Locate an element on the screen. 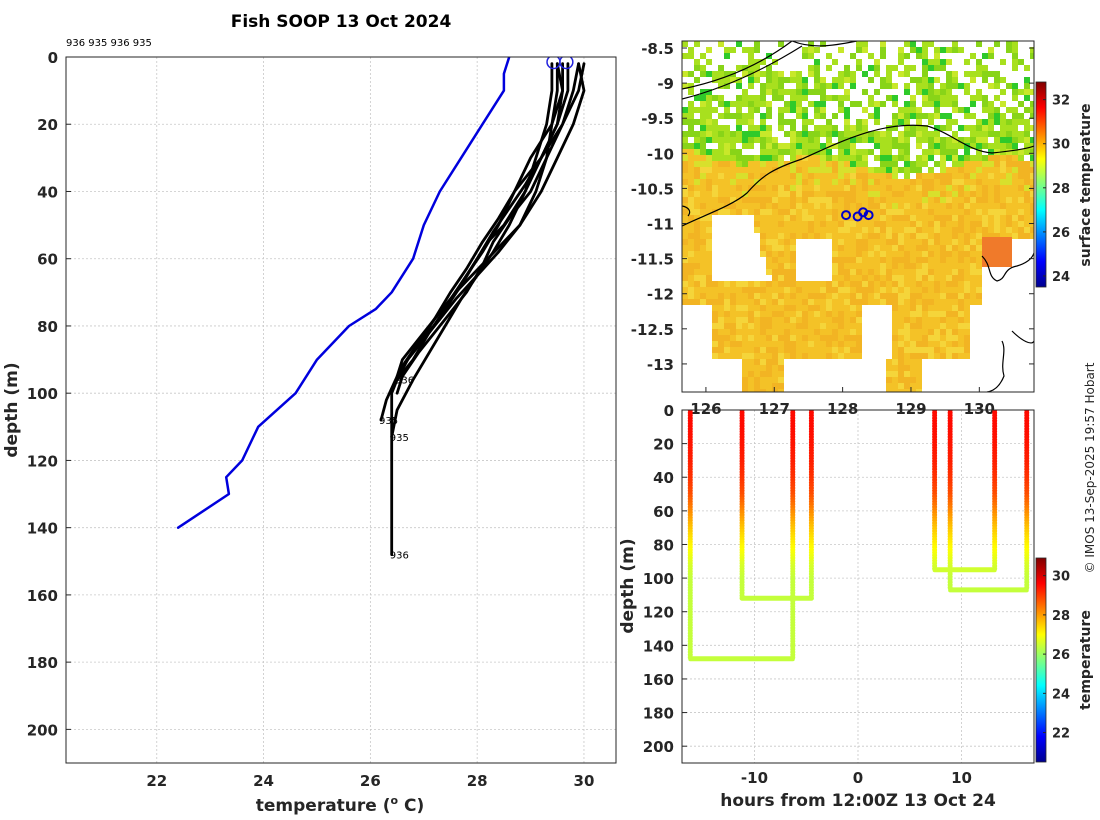  cast-bottom-track is located at coordinates (741, 659).